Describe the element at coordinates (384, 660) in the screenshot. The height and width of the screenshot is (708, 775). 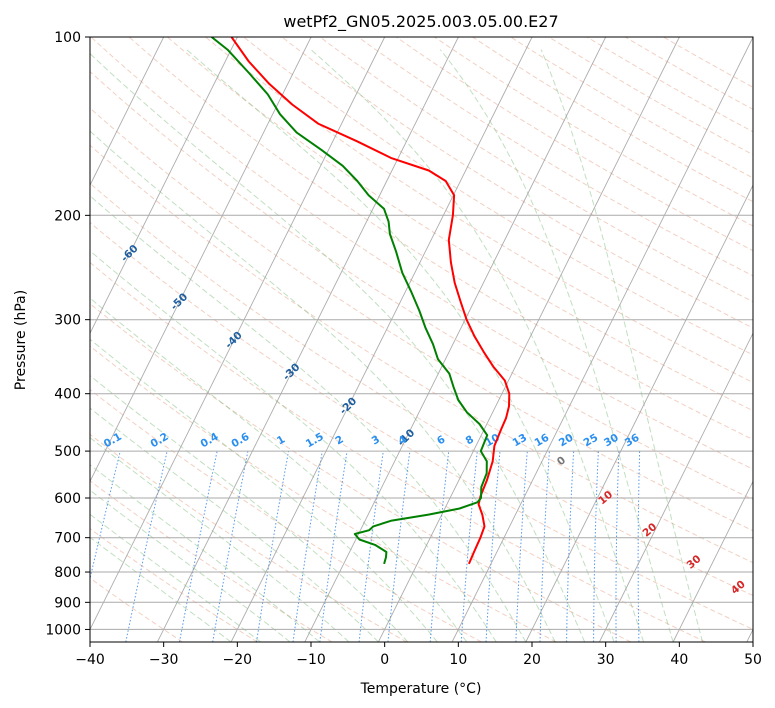
I see `x-tick-label: 0` at that location.